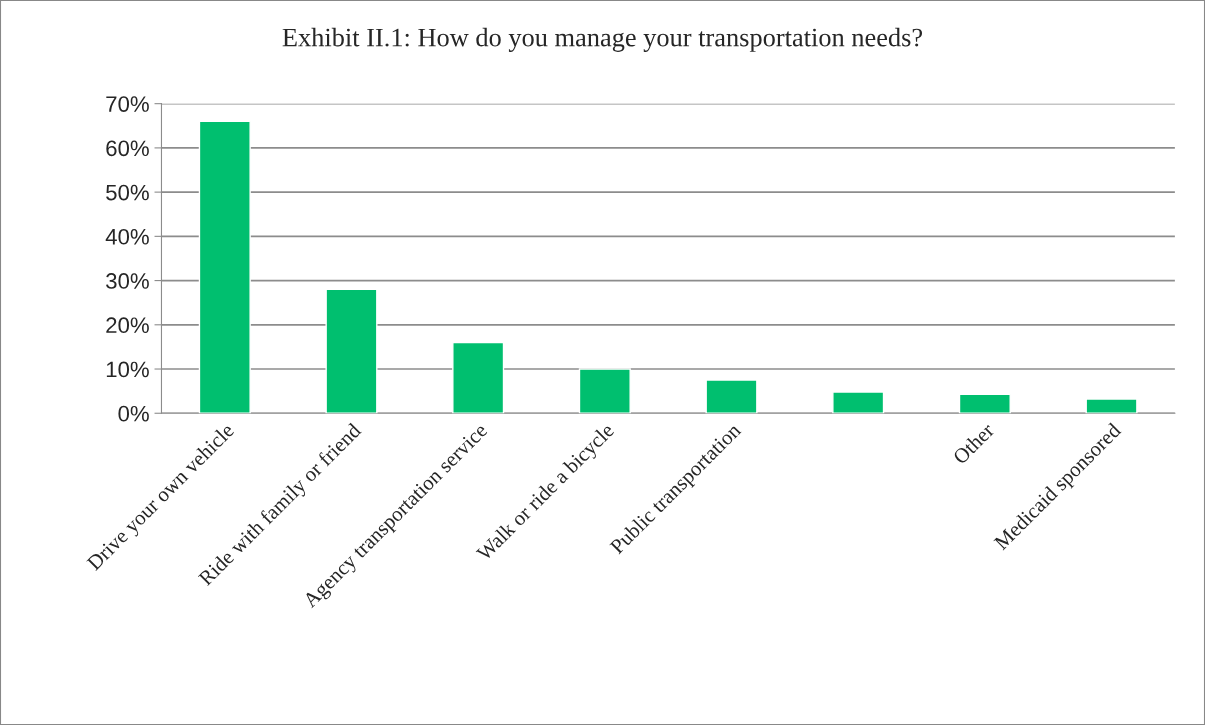  I want to click on y-tick-label: 30%, so click(127, 281).